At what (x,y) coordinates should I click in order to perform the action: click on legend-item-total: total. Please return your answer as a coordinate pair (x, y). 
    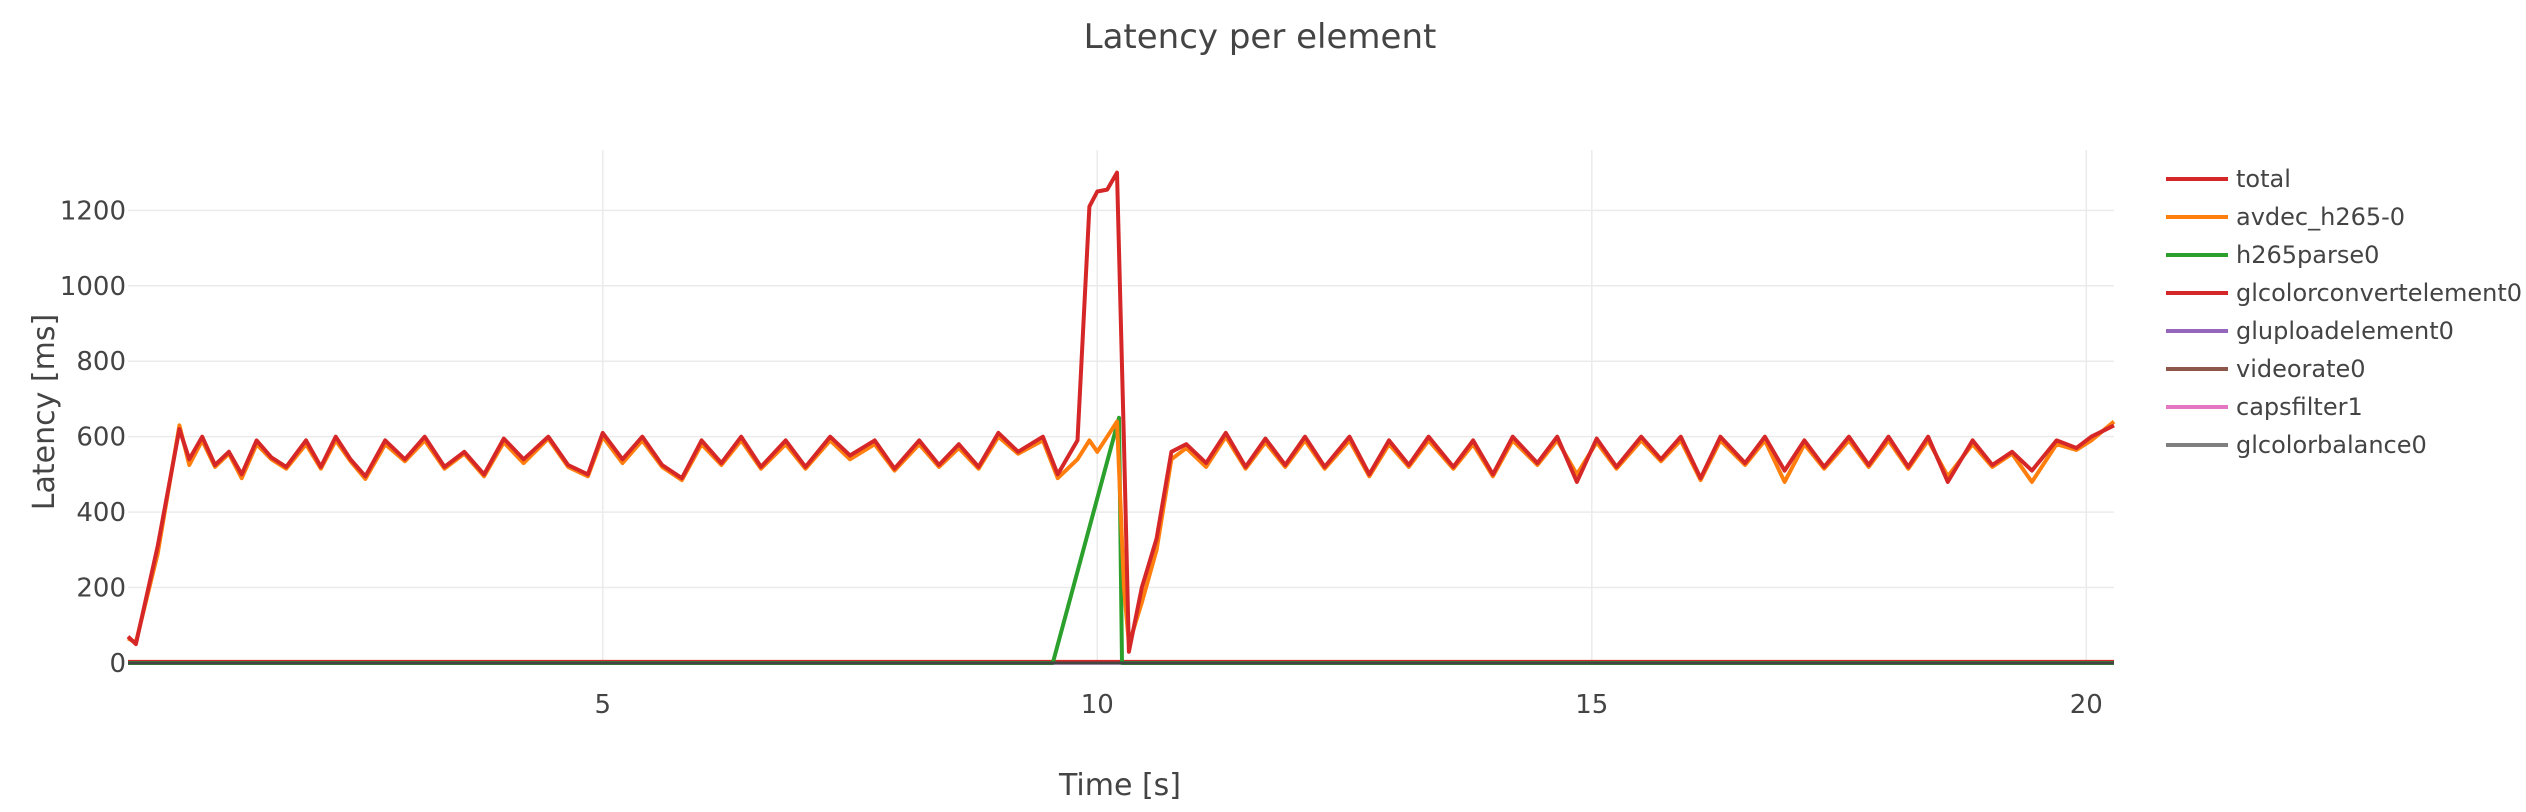
    Looking at the image, I should click on (2228, 179).